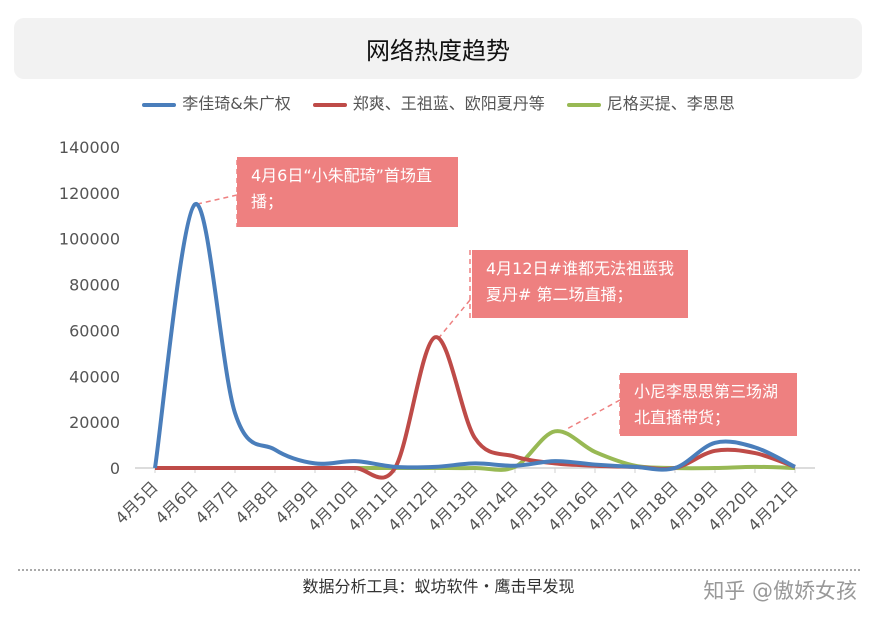  I want to click on chart-title: 网络热度趋势, so click(438, 48).